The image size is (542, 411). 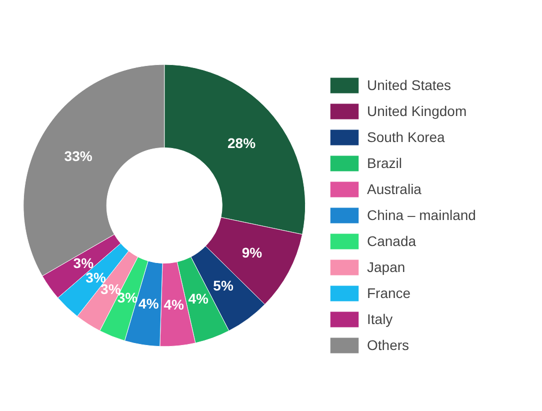 I want to click on data-label: 33%, so click(x=78, y=156).